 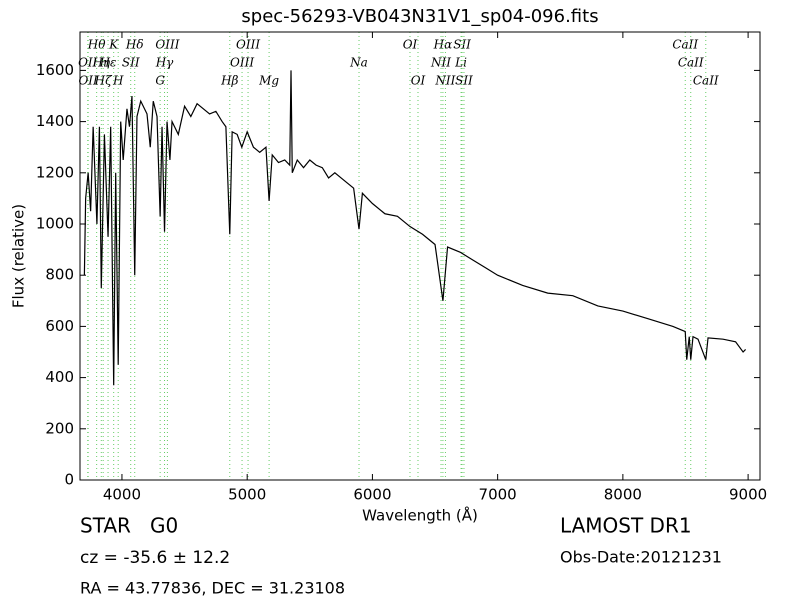 I want to click on y-tick-label: 1400, so click(x=55, y=121).